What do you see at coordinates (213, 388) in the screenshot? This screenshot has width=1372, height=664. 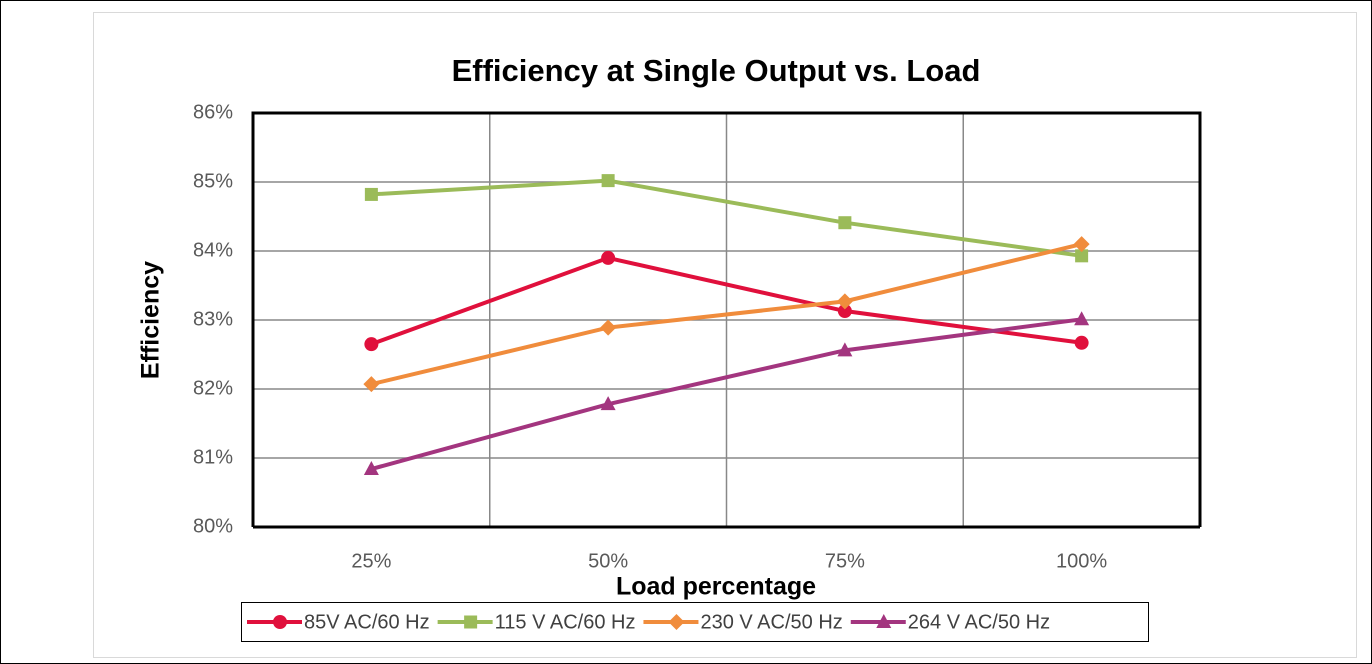 I see `y-tick-label: 82%` at bounding box center [213, 388].